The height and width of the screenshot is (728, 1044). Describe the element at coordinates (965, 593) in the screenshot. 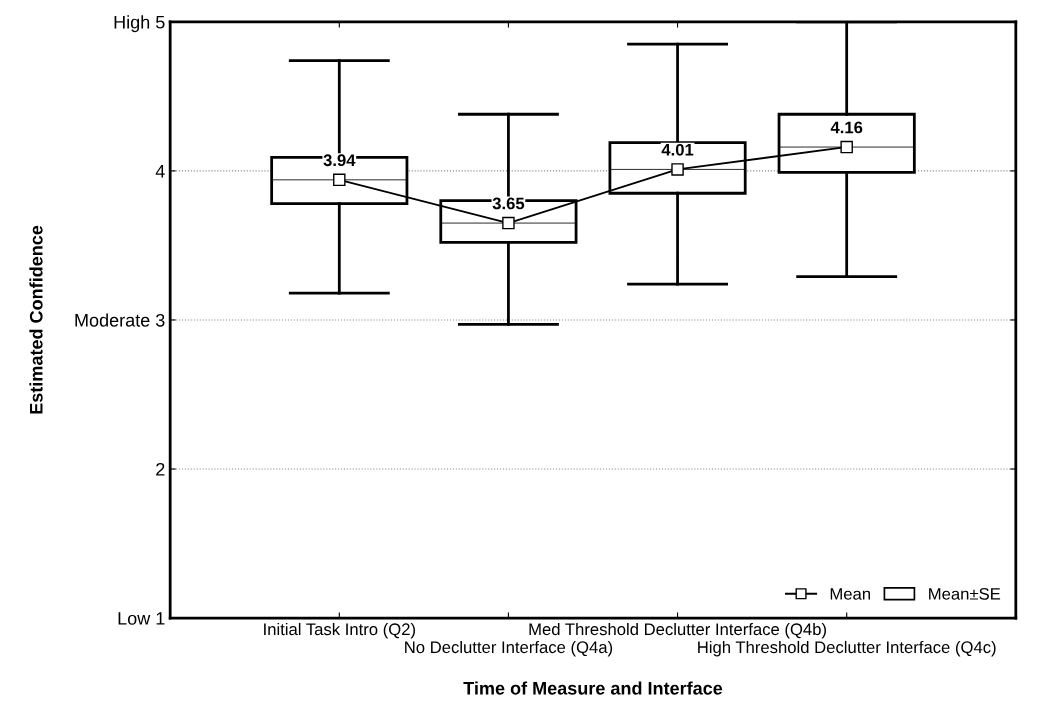

I see `legend-label: Mean±SE` at that location.